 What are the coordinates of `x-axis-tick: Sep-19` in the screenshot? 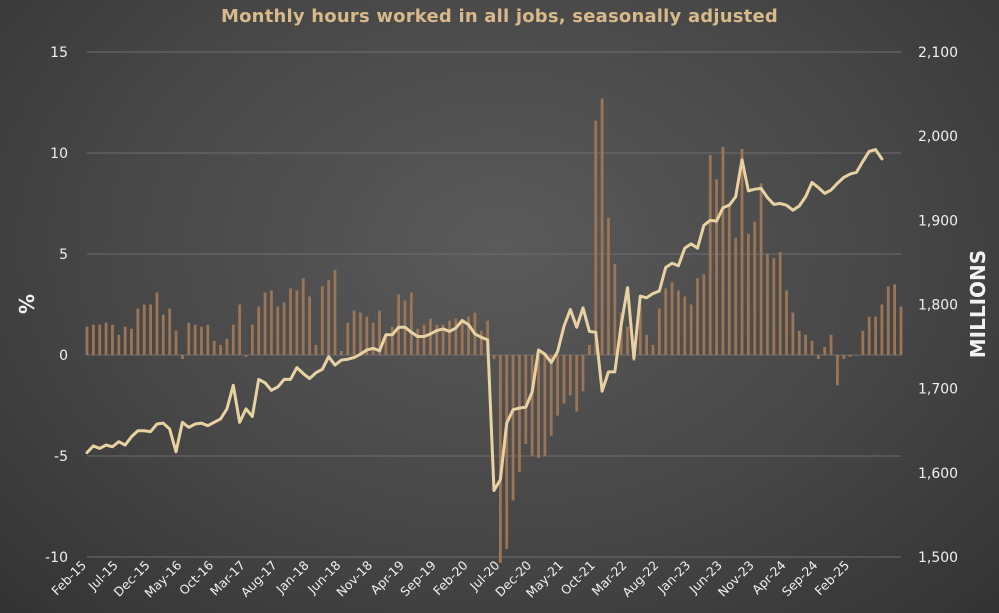 It's located at (418, 578).